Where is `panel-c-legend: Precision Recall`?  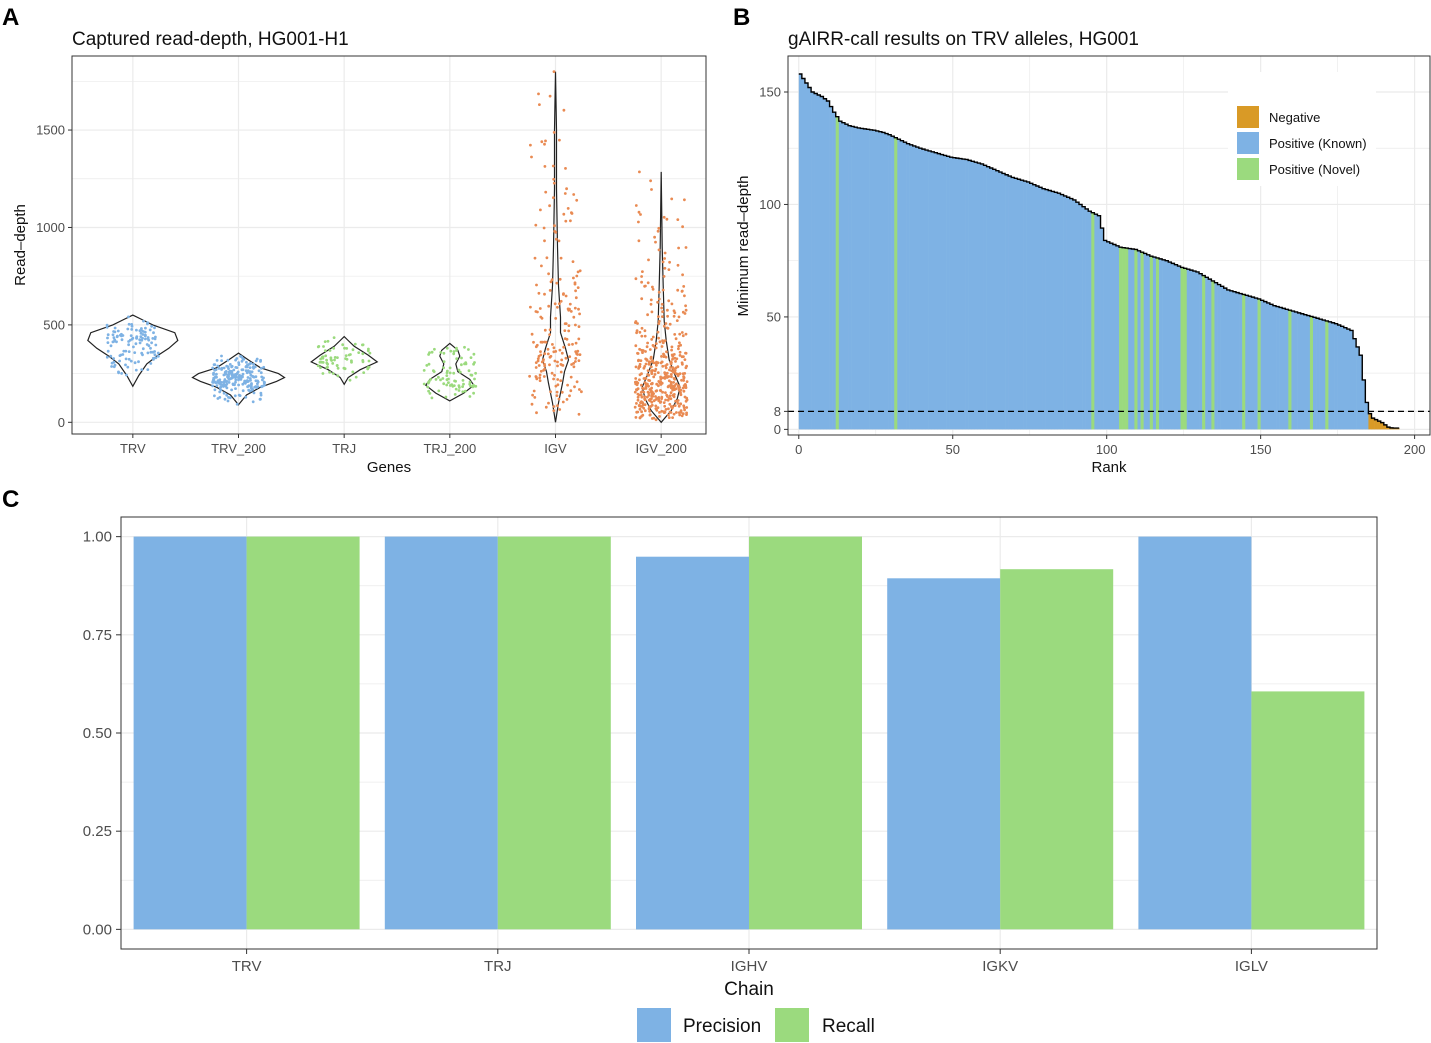
panel-c-legend: Precision Recall is located at coordinates (756, 1025).